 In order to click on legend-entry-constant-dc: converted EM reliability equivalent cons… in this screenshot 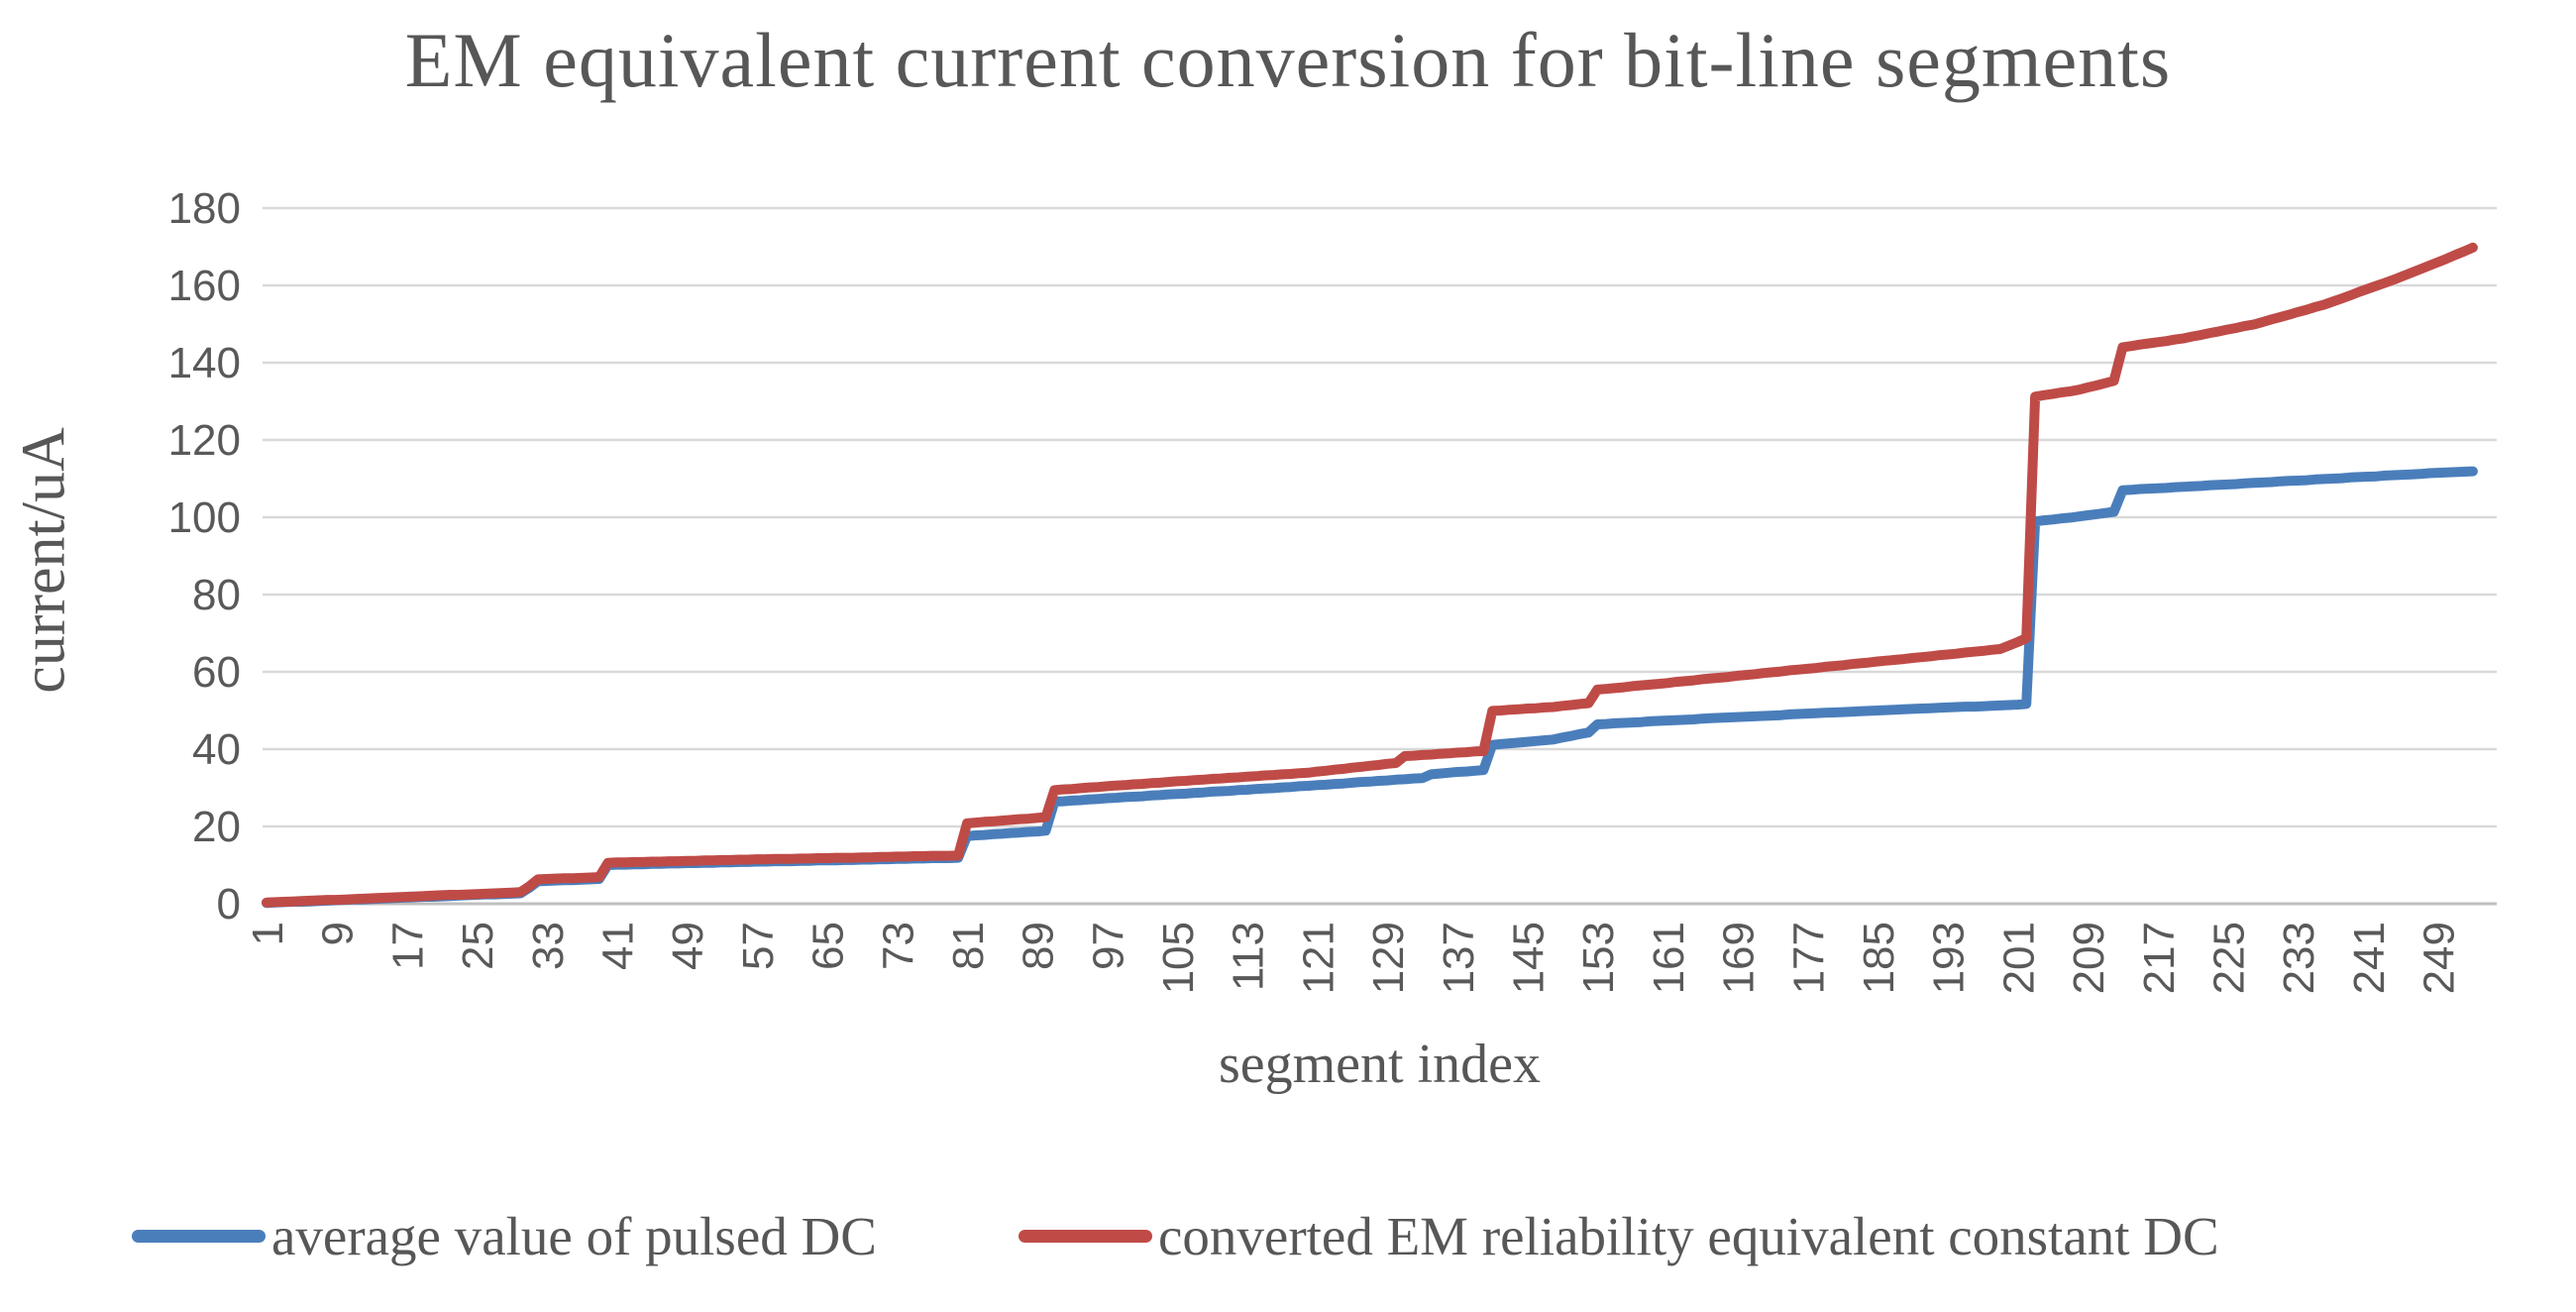, I will do `click(1619, 1235)`.